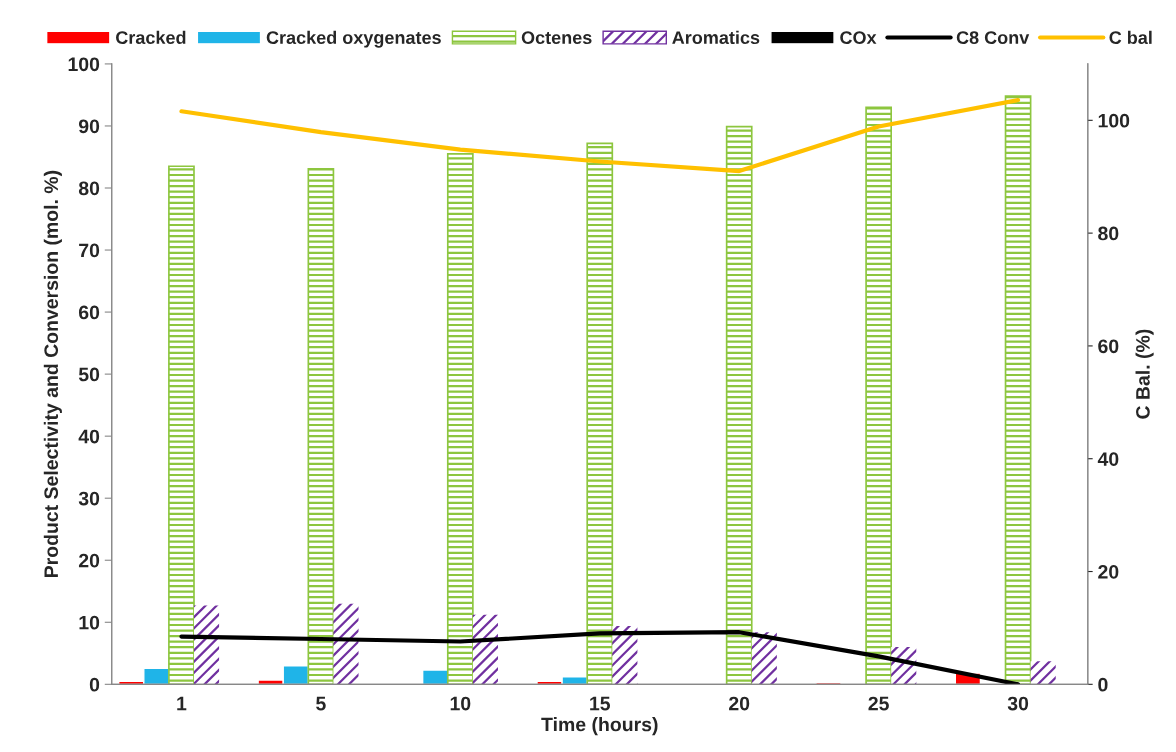 The width and height of the screenshot is (1176, 752). Describe the element at coordinates (182, 703) in the screenshot. I see `x-tick-label: 1` at that location.